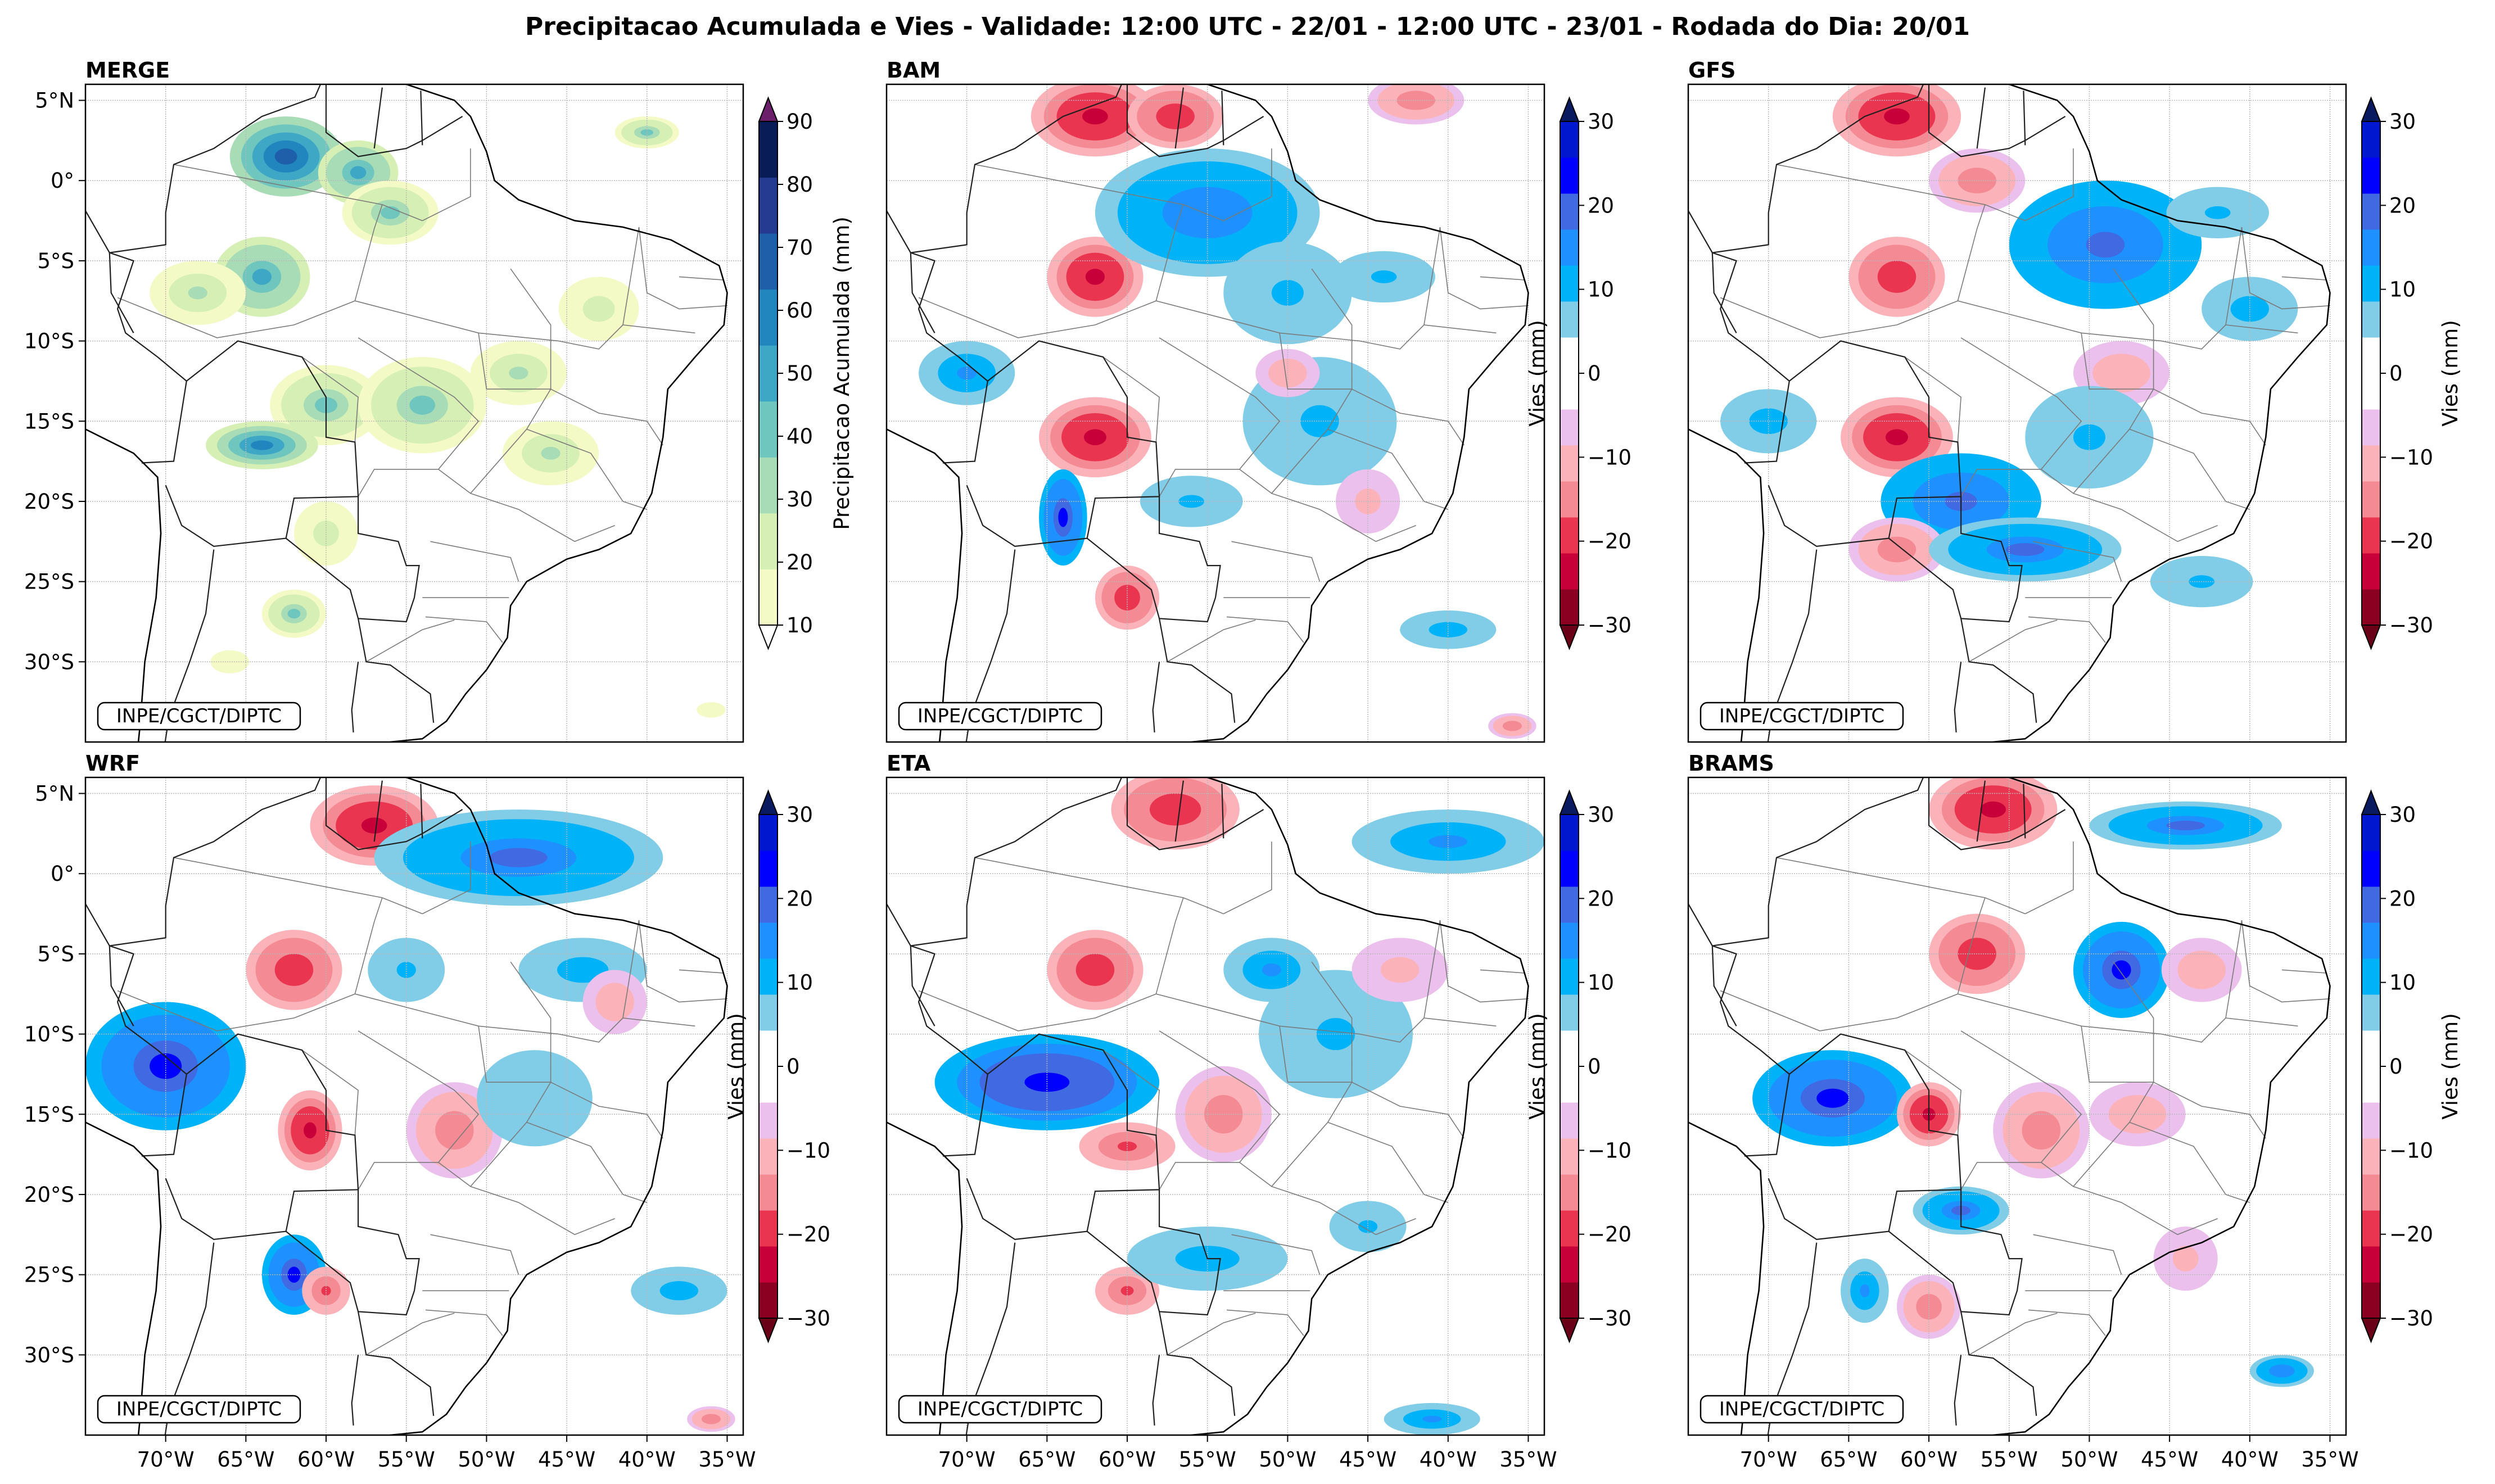 The image size is (2495, 1484). I want to click on map-frame, so click(1215, 1106).